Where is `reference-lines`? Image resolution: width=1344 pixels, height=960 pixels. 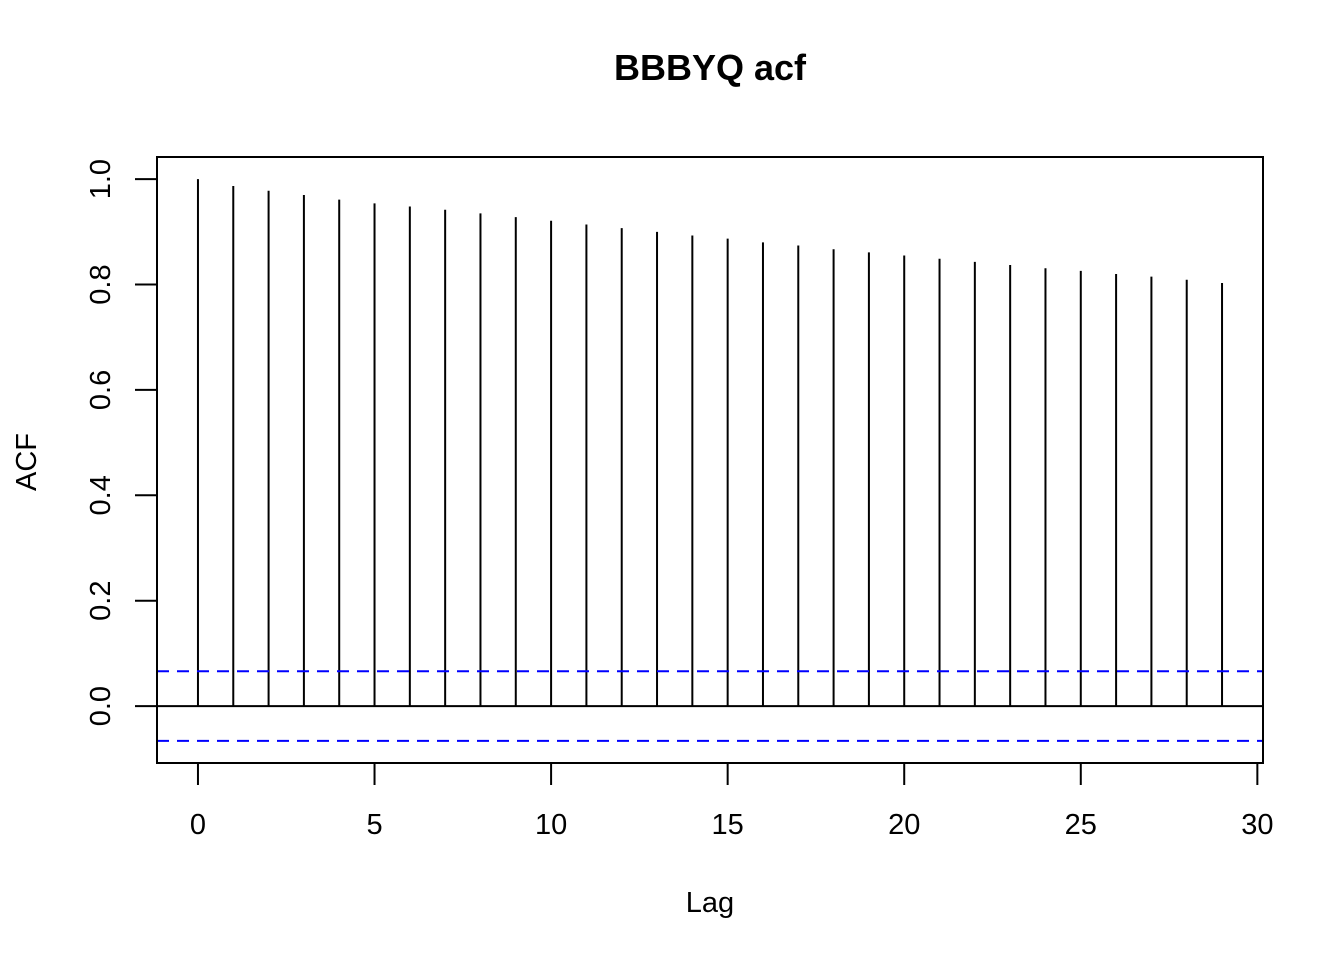
reference-lines is located at coordinates (710, 706).